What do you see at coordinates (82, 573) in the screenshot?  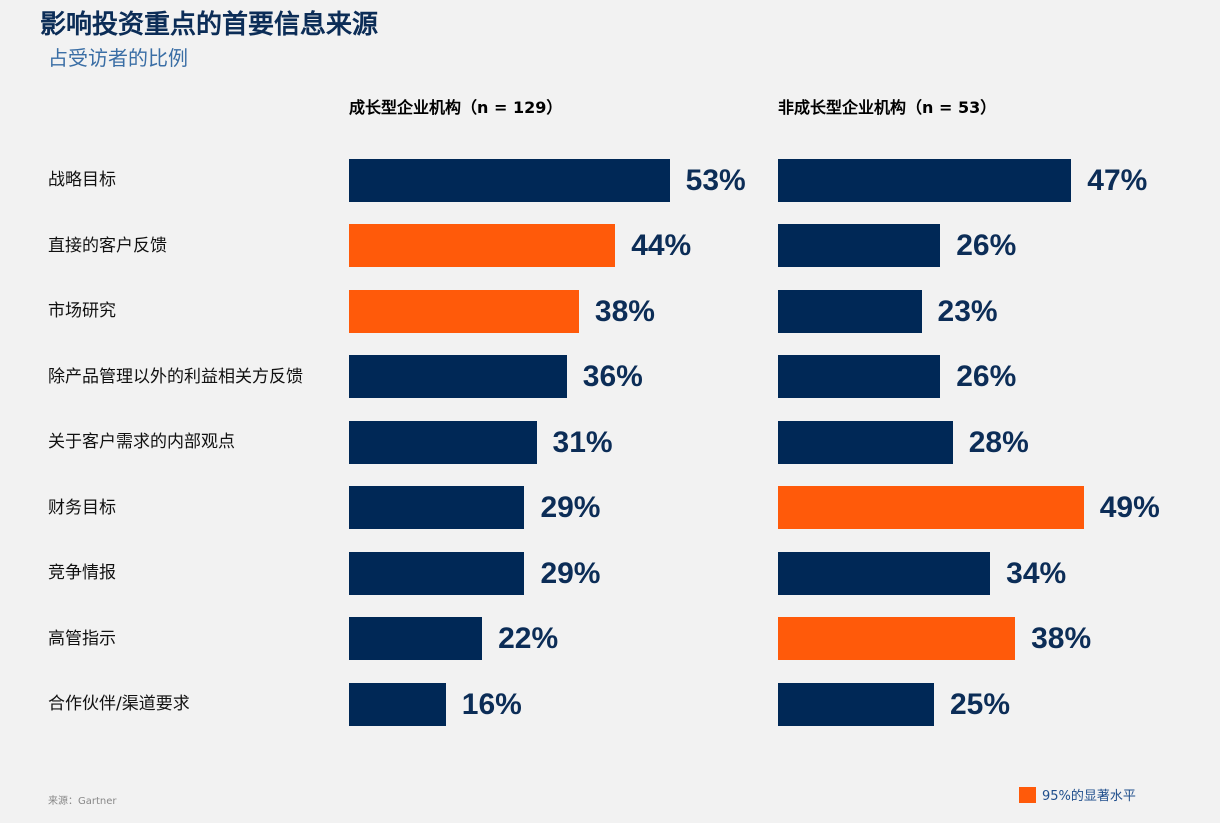 I see `category-label: 竞争情报` at bounding box center [82, 573].